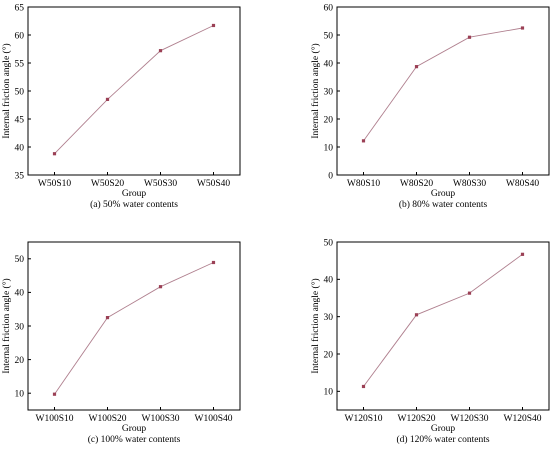  I want to click on x-tick-label: W50S40, so click(214, 184).